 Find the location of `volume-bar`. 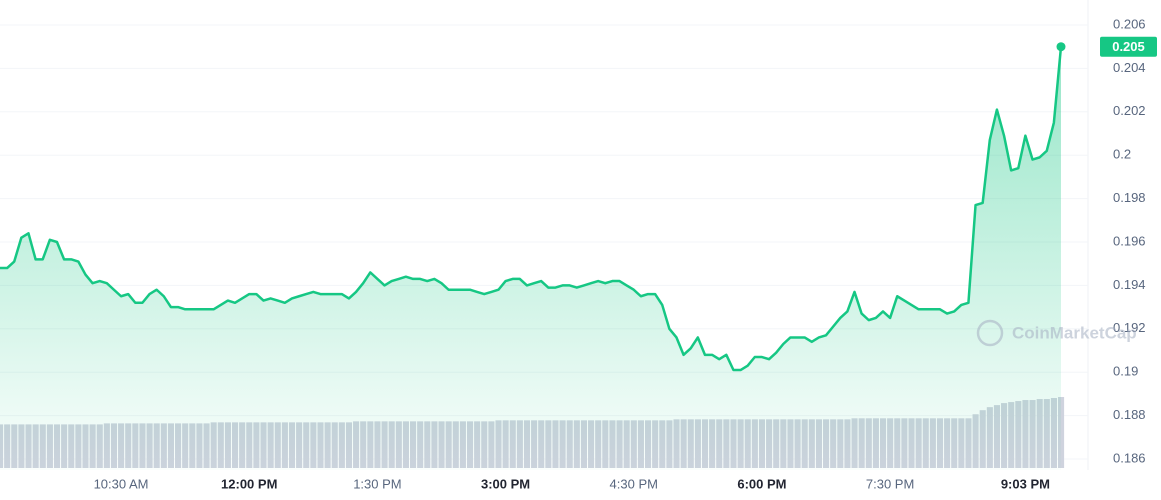

volume-bar is located at coordinates (1061, 432).